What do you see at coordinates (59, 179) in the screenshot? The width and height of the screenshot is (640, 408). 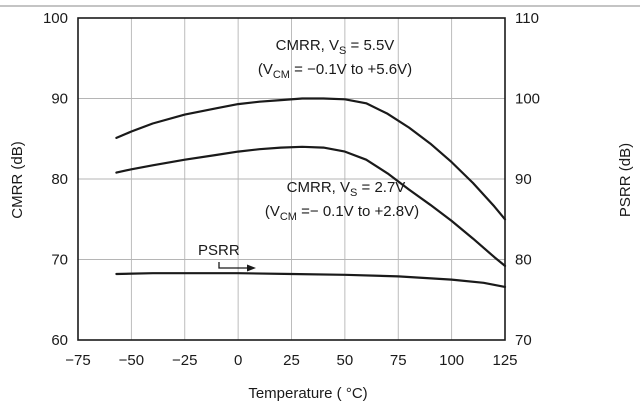 I see `y-tick-label: 80` at bounding box center [59, 179].